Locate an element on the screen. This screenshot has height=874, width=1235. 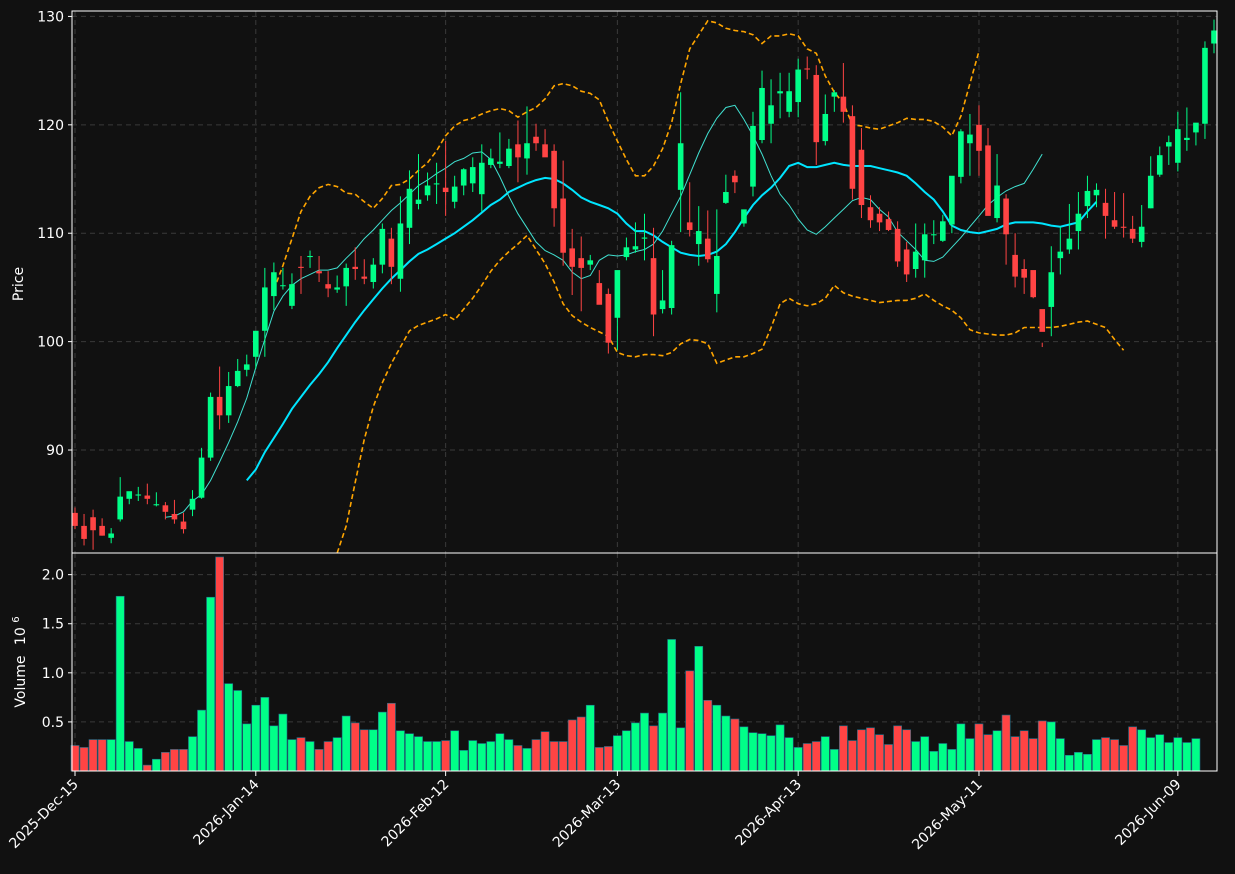
volume-tick-label: 1.5 is located at coordinates (53, 625).